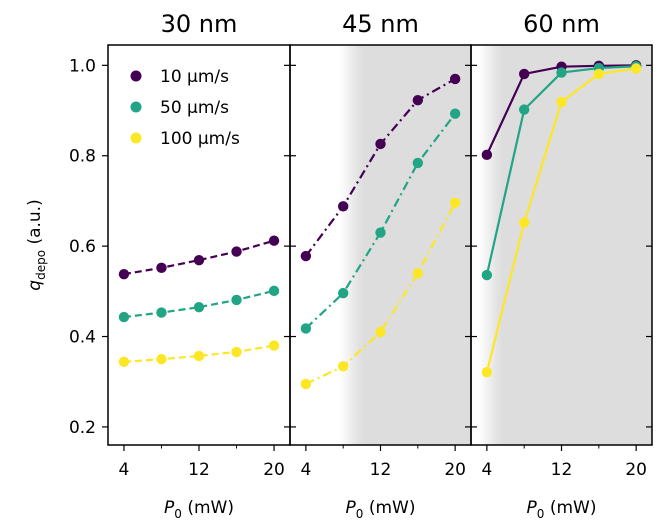 This screenshot has width=660, height=523. I want to click on label-symbol: q, so click(35, 285).